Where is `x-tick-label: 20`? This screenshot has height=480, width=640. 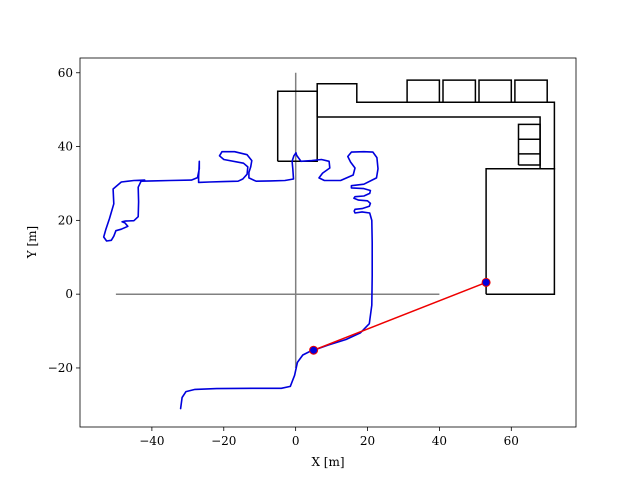
x-tick-label: 20 is located at coordinates (367, 441).